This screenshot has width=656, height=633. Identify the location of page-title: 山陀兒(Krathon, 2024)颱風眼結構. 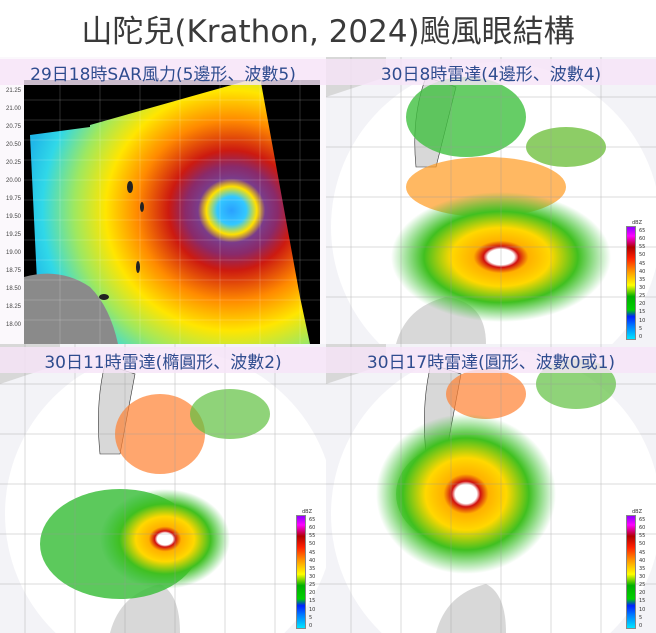
(328, 31).